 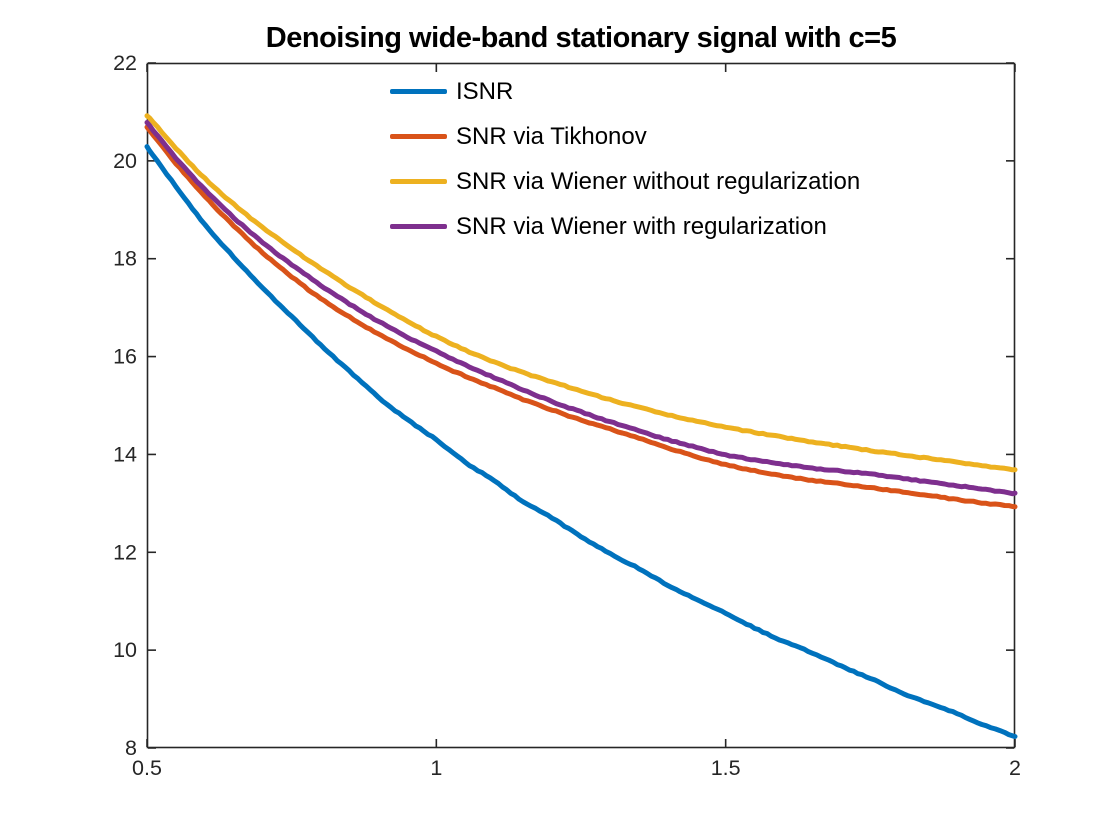 What do you see at coordinates (551, 136) in the screenshot?
I see `legend-label: SNR via Tikhonov` at bounding box center [551, 136].